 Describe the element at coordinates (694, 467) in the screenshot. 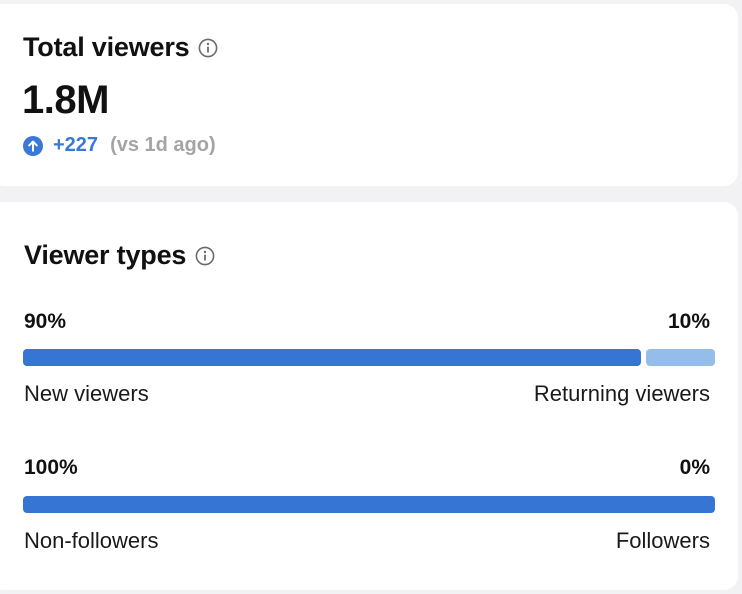

I see `followers-percent: 0%` at that location.